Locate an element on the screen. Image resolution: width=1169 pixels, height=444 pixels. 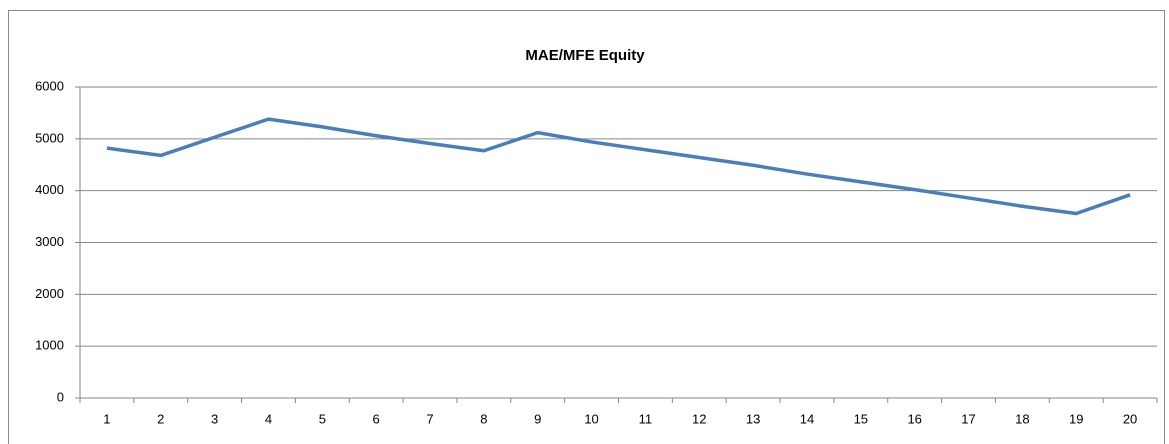
y-tick-label: 5000 is located at coordinates (49, 137).